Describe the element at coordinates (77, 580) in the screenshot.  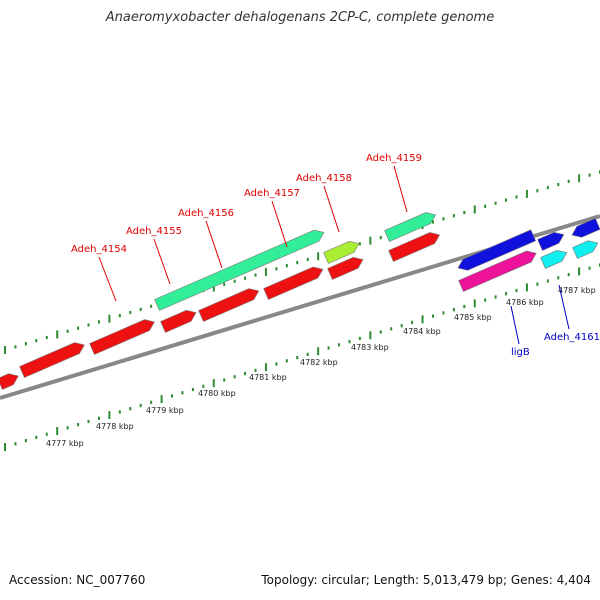
I see `accession-text: Accession: NC_007760` at that location.